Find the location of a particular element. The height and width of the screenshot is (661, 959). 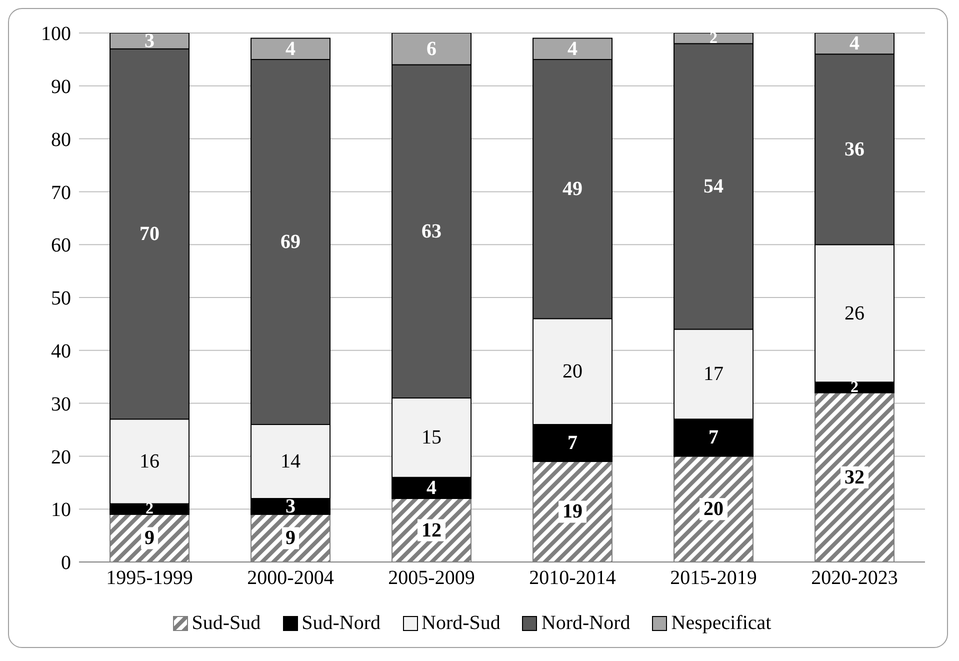

data-label: 49 is located at coordinates (572, 189).